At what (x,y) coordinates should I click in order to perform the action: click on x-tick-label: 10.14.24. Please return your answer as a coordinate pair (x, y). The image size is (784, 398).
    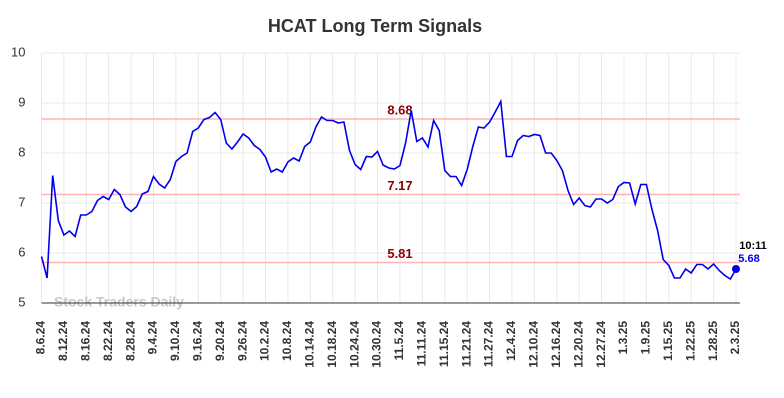
    Looking at the image, I should click on (310, 344).